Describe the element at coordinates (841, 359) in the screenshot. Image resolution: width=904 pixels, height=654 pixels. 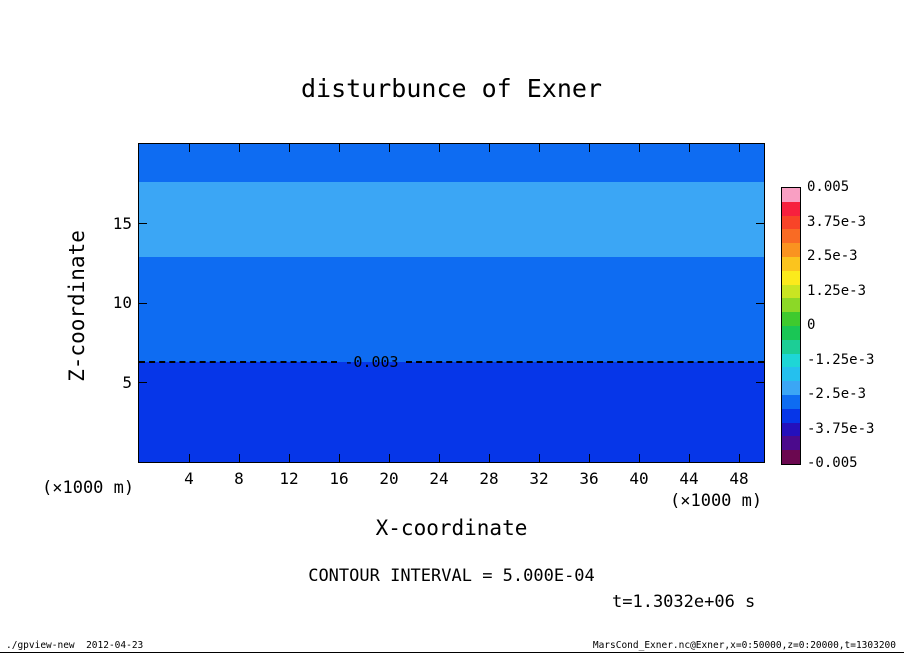
I see `colorbar-tick-label: -1.25e-3` at that location.